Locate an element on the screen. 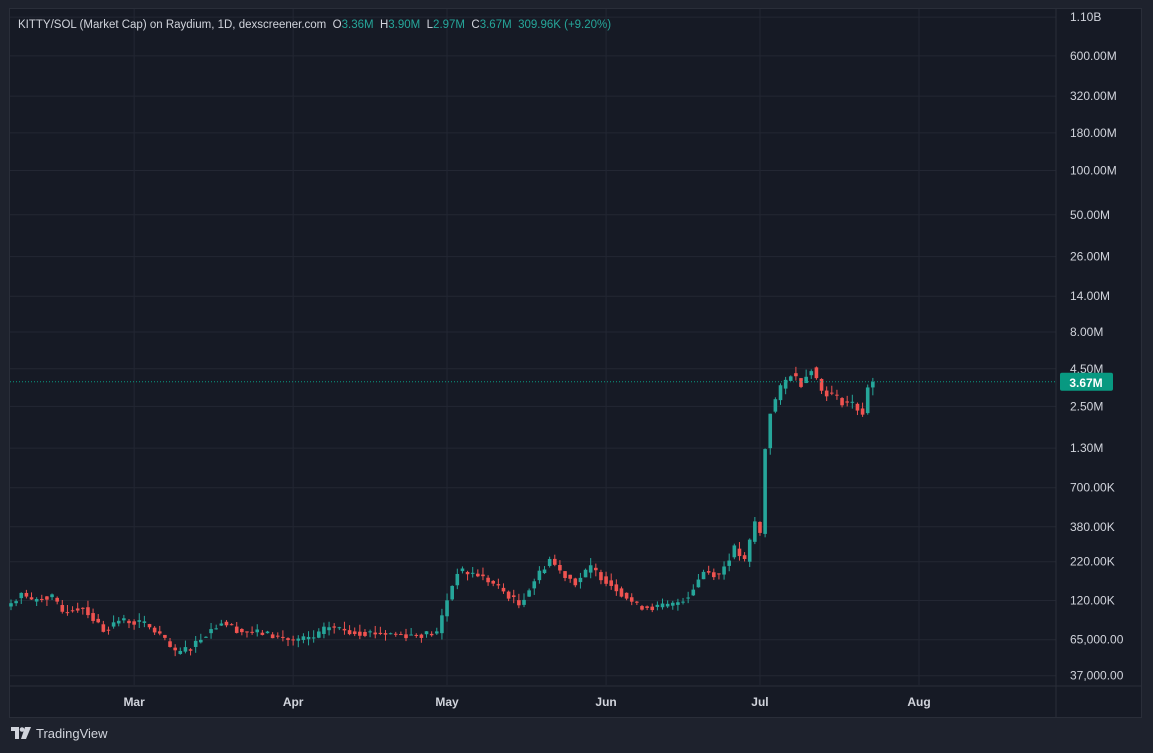 The height and width of the screenshot is (753, 1153). y-tick-label: 700.00K is located at coordinates (1092, 488).